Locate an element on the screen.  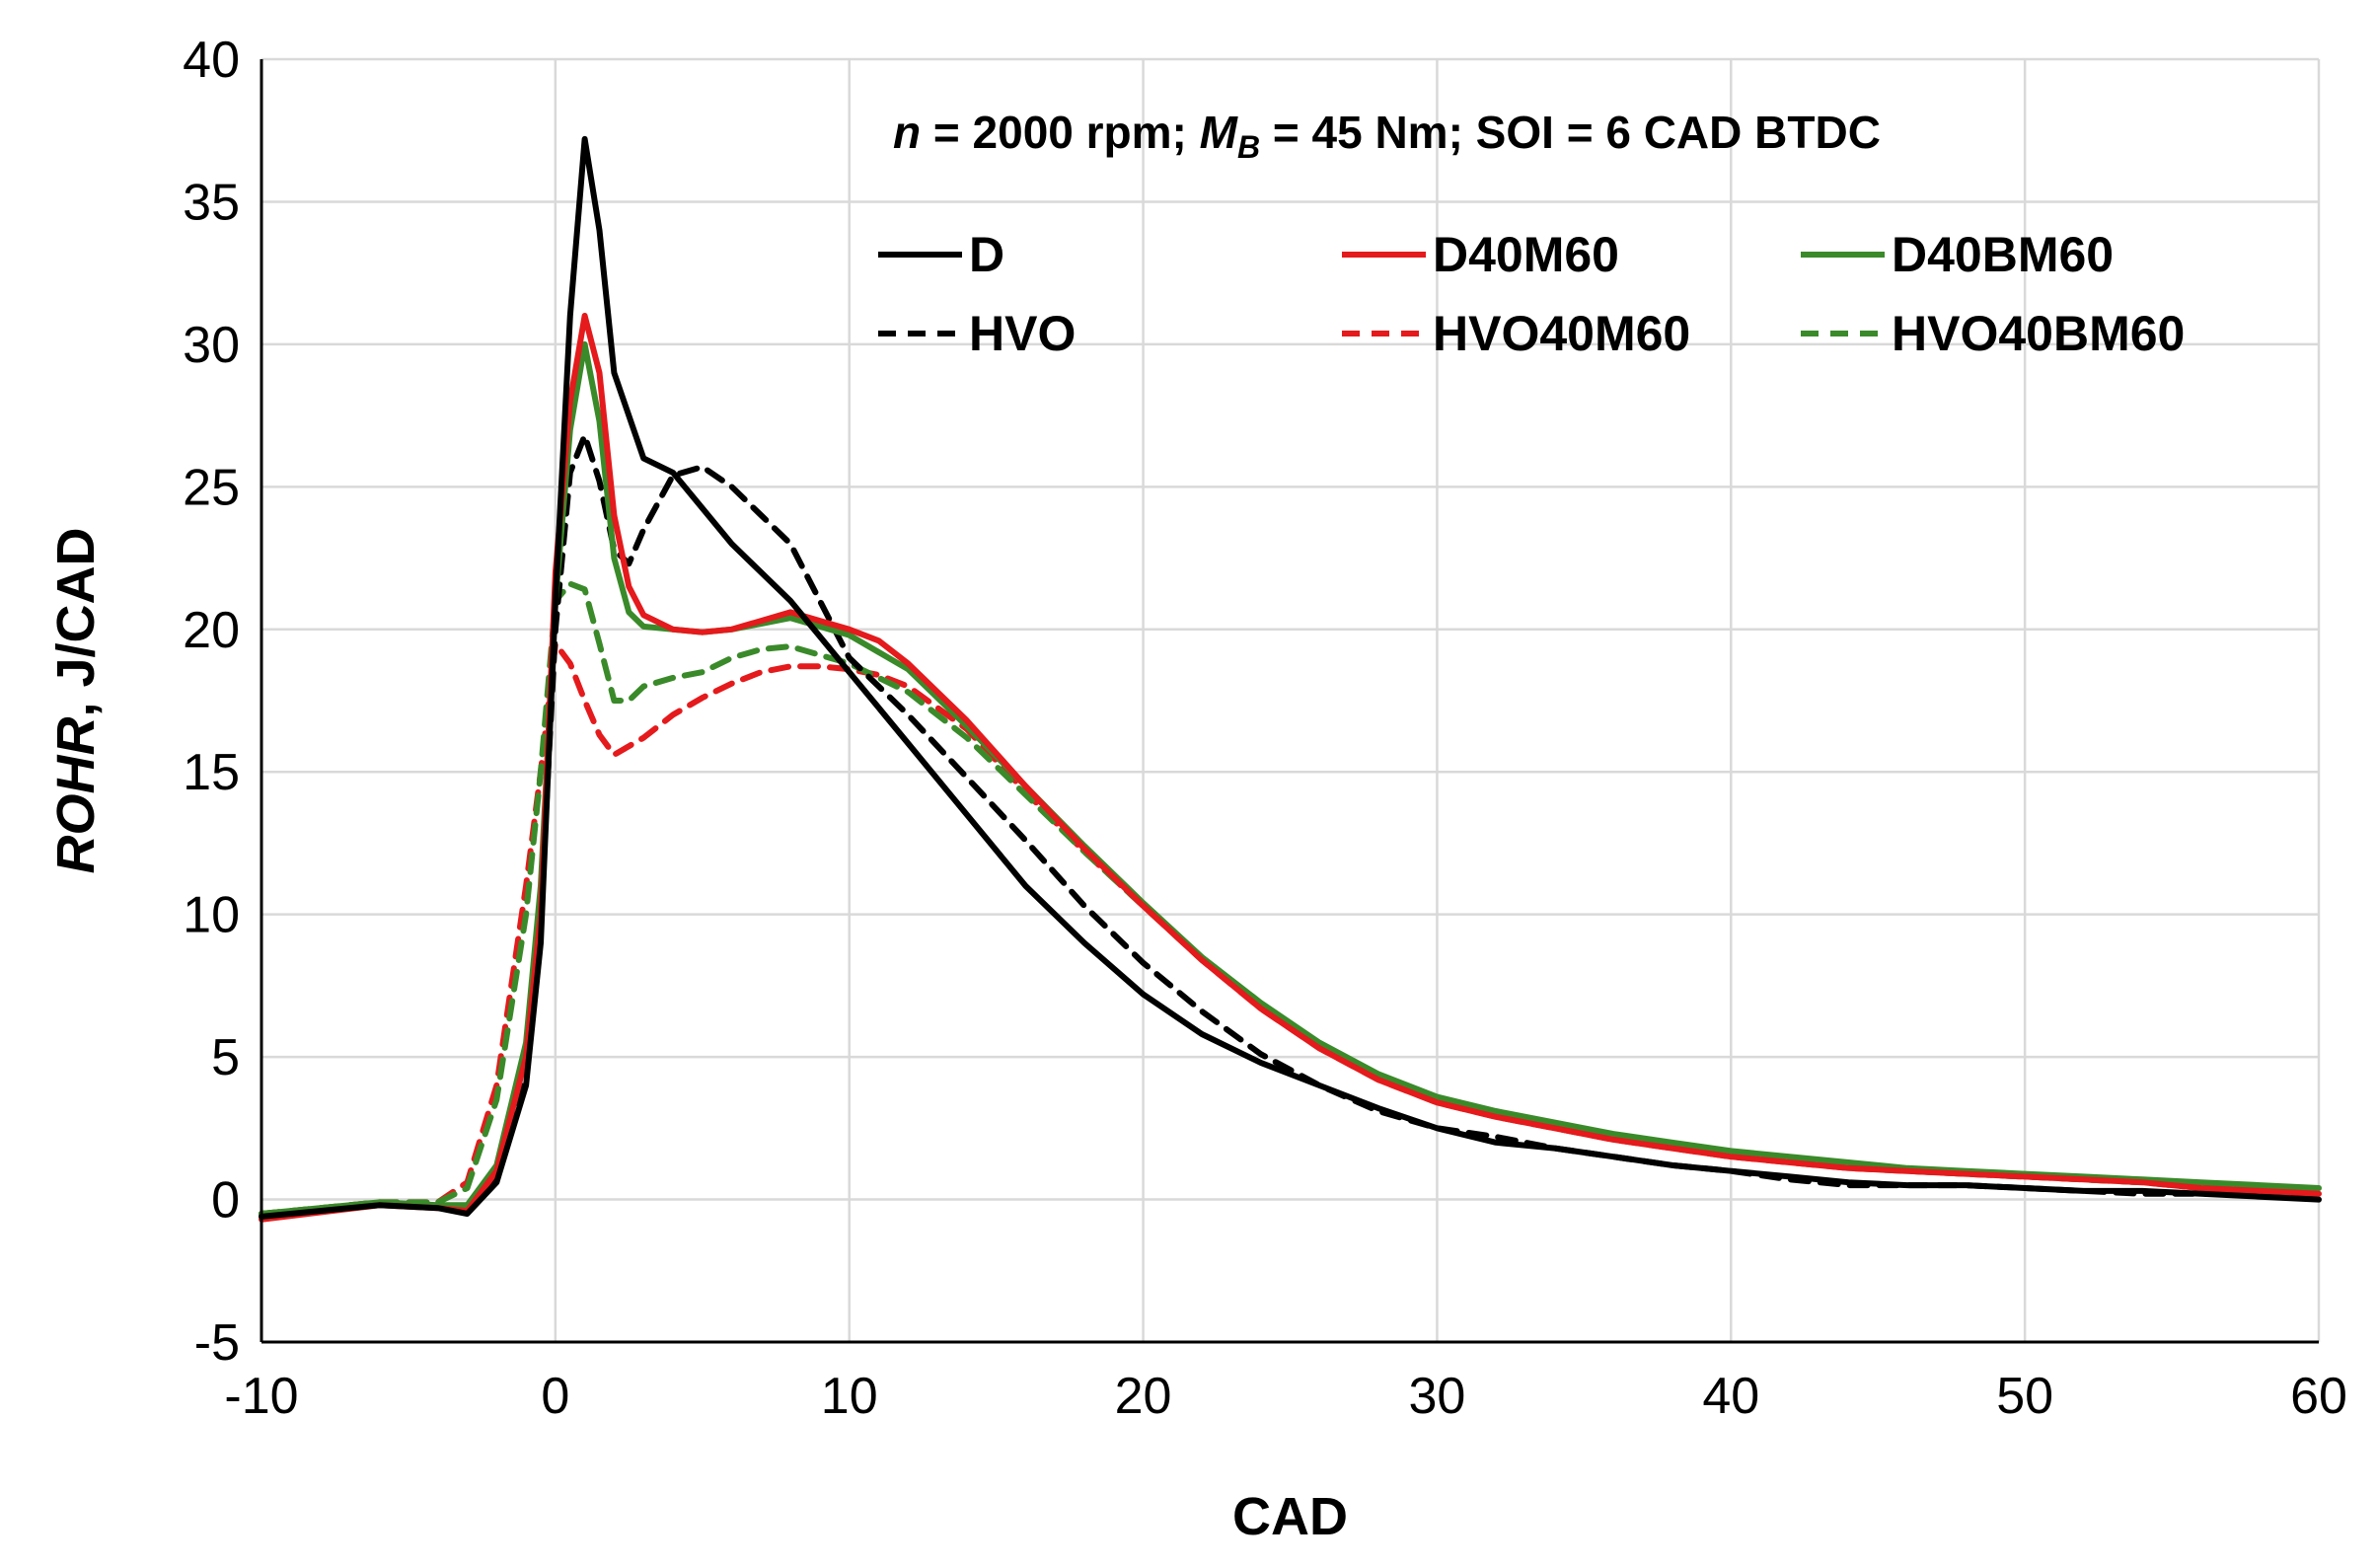
y-tick-label: 10 is located at coordinates (211, 916).